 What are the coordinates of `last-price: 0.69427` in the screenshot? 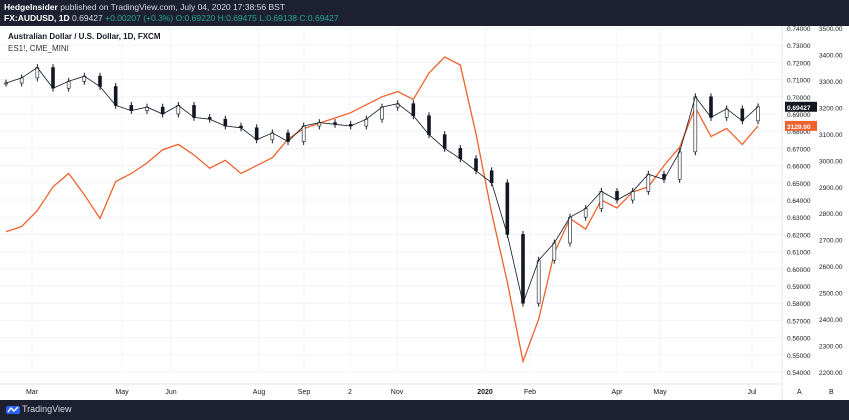 It's located at (87, 18).